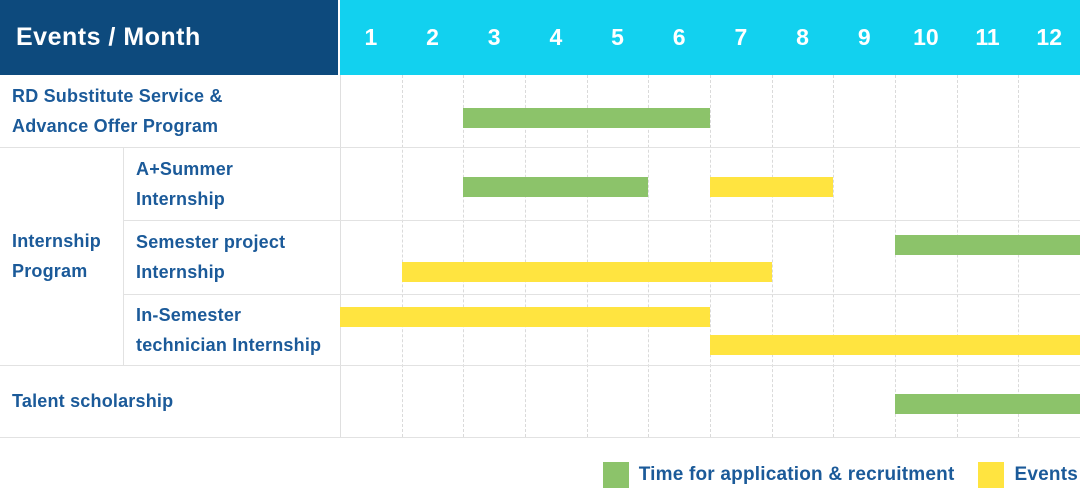 This screenshot has width=1080, height=494. I want to click on month-label: 7, so click(741, 37).